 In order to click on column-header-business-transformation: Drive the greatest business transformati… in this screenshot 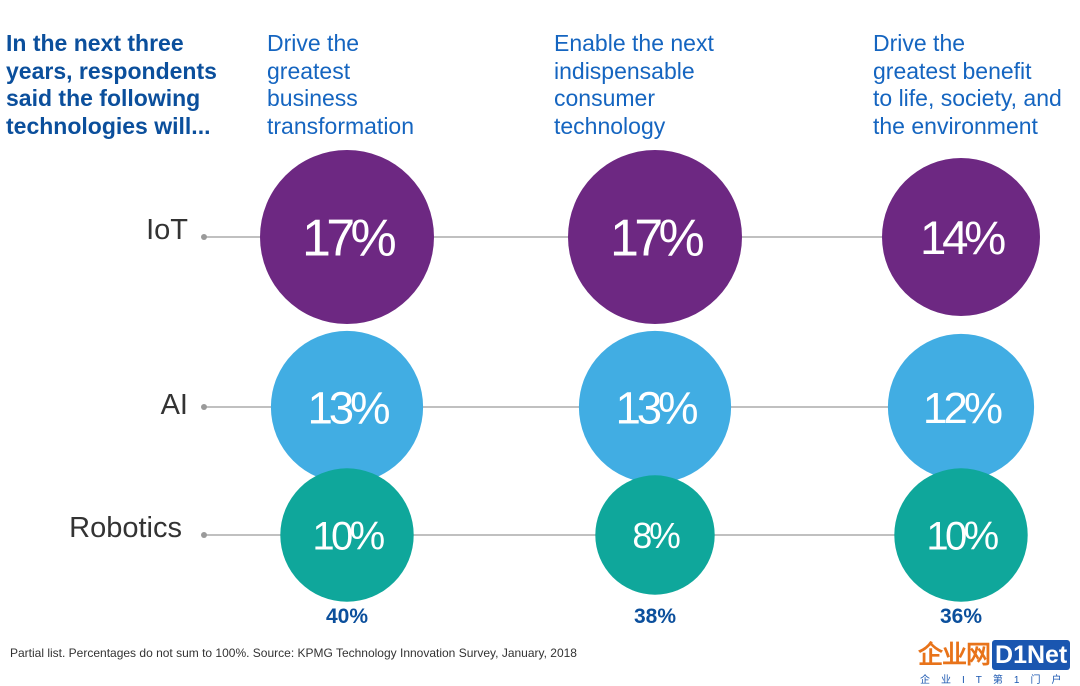, I will do `click(341, 84)`.